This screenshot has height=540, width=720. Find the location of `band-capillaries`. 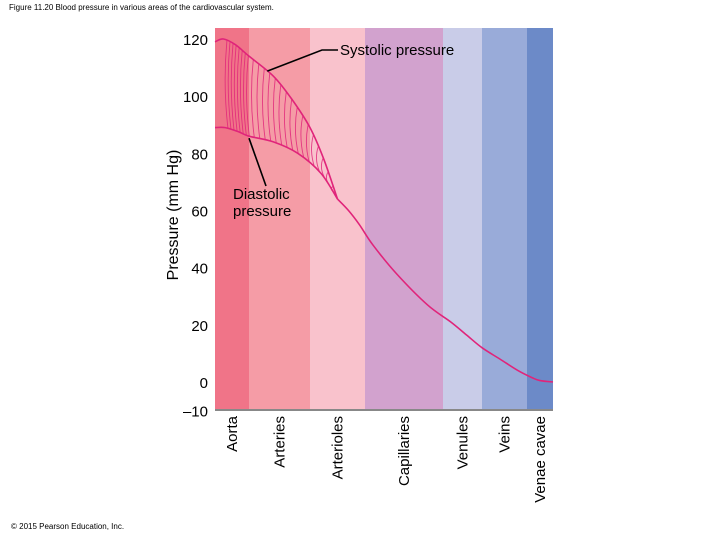

band-capillaries is located at coordinates (404, 219).